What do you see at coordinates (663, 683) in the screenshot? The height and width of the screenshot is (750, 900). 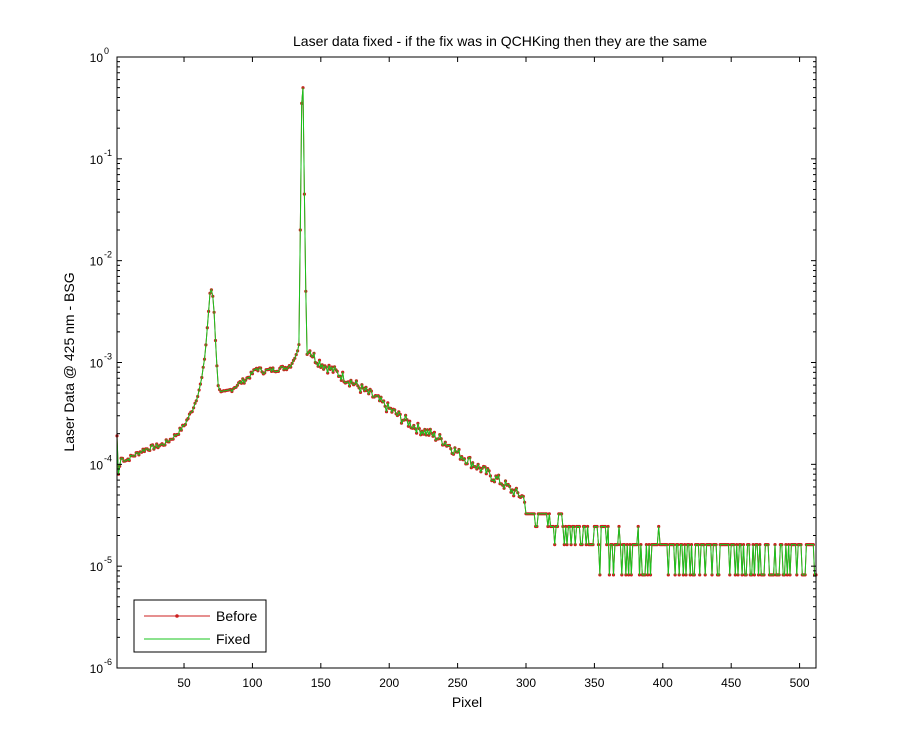 I see `x-tick-label: 400` at bounding box center [663, 683].